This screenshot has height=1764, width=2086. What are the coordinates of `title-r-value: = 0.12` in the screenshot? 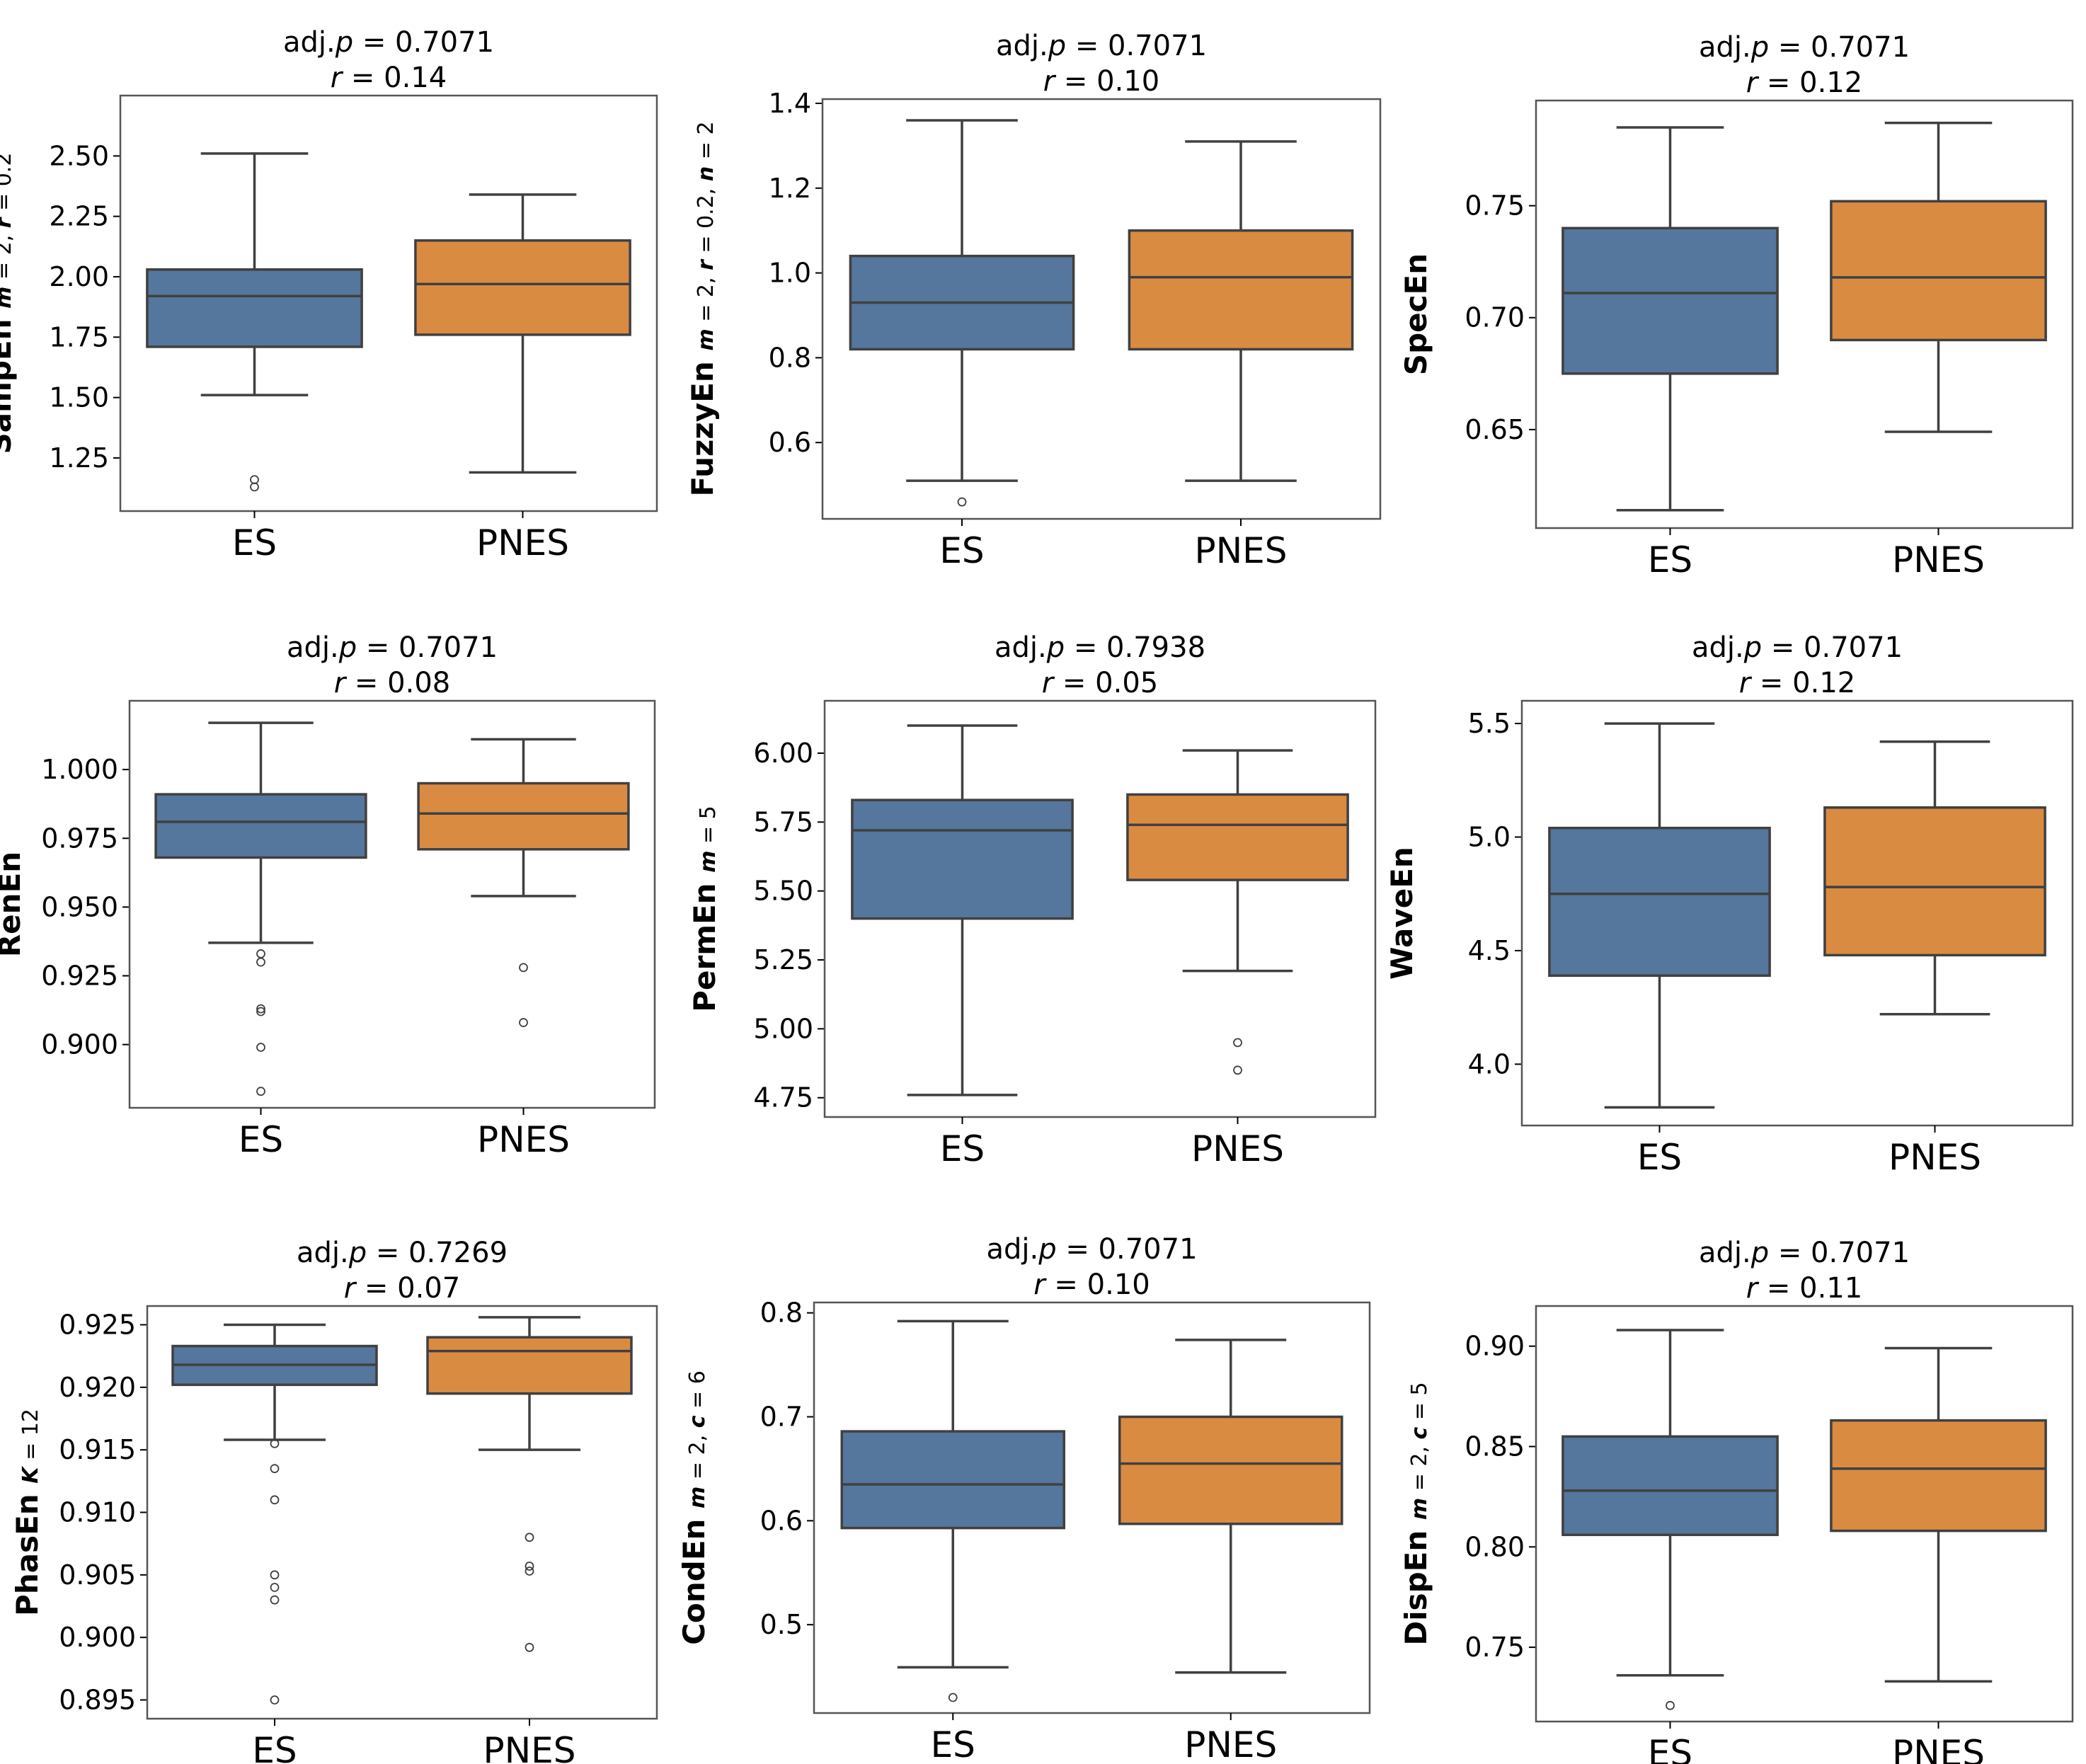 It's located at (1803, 683).